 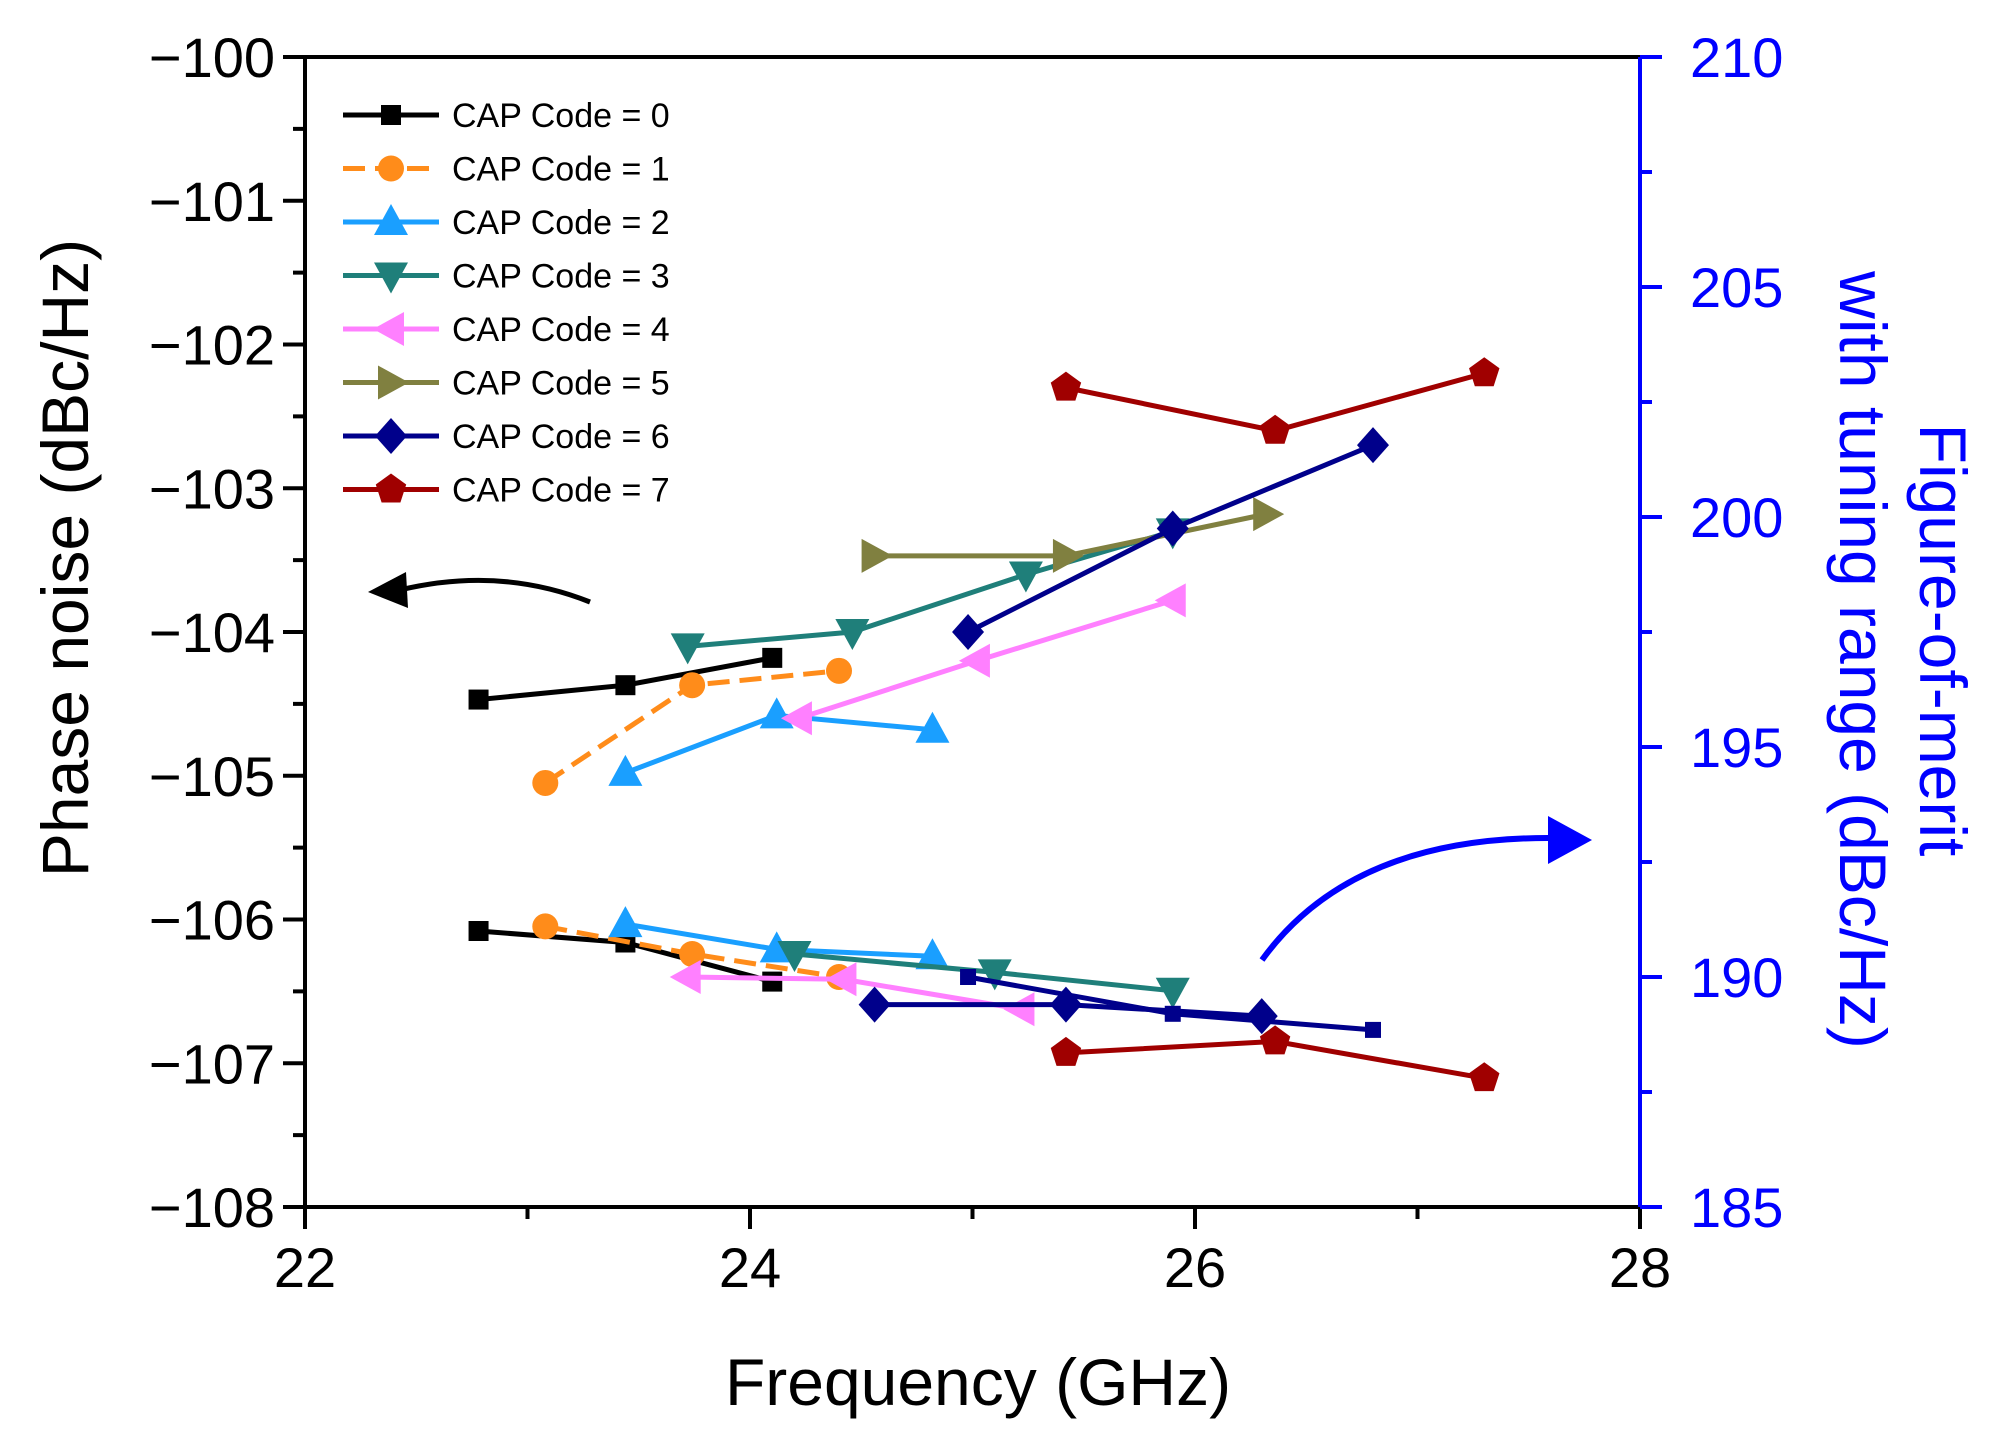 I want to click on x-axis-title: Frequency (GHz), so click(x=978, y=1382).